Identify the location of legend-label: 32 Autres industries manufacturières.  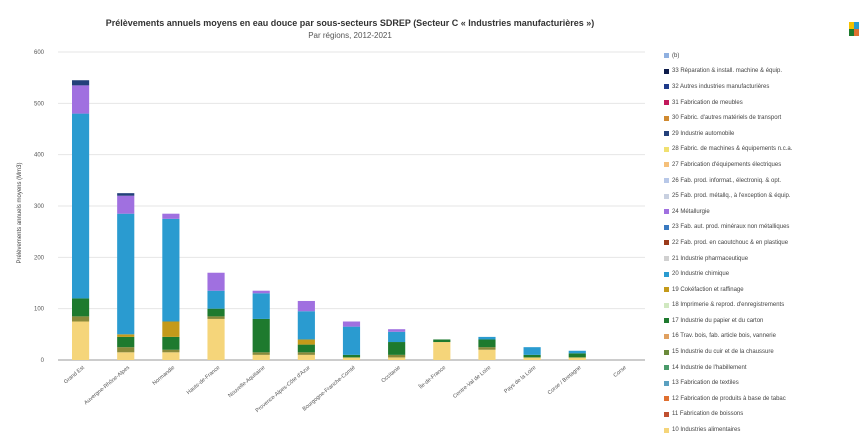
(721, 86).